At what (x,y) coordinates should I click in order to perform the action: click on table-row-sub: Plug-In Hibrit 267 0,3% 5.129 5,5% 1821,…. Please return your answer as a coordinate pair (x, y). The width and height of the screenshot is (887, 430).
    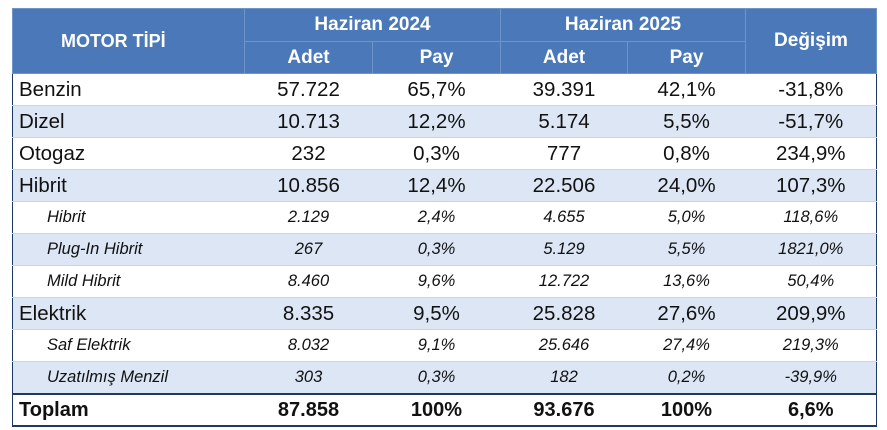
    Looking at the image, I should click on (444, 249).